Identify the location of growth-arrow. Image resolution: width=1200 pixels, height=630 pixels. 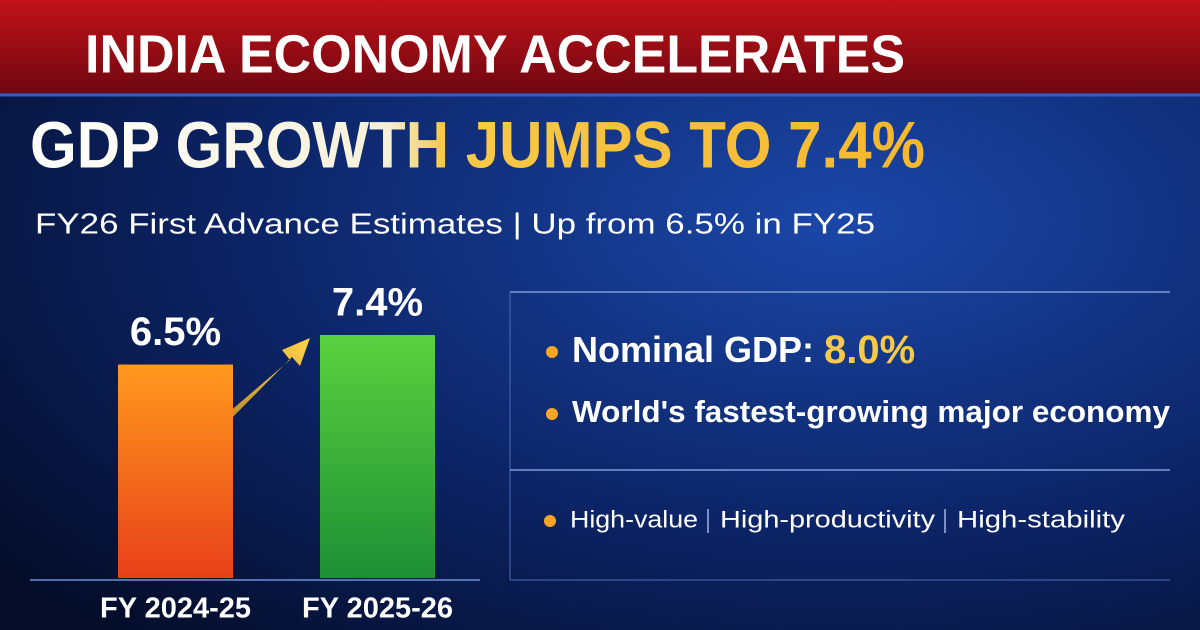
(266, 381).